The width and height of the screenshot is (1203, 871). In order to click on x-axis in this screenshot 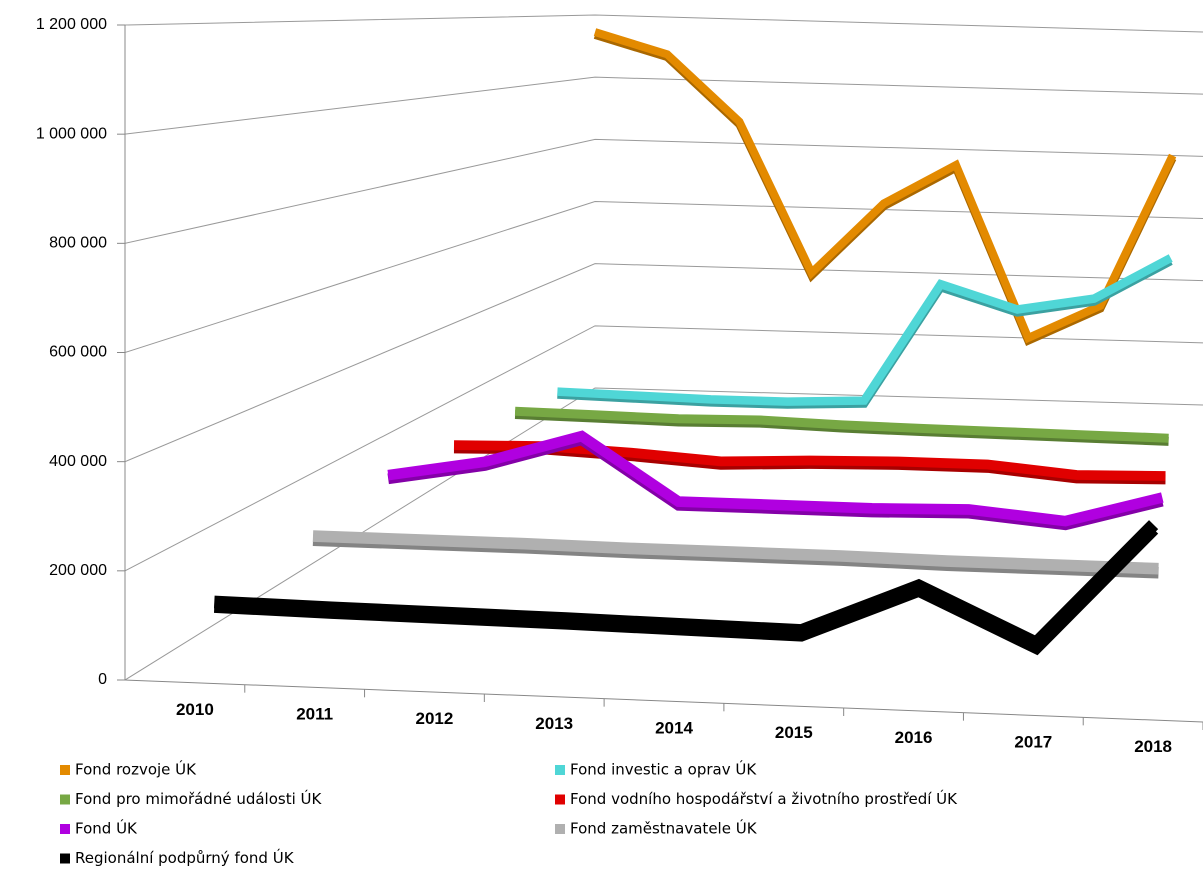, I will do `click(663, 701)`.